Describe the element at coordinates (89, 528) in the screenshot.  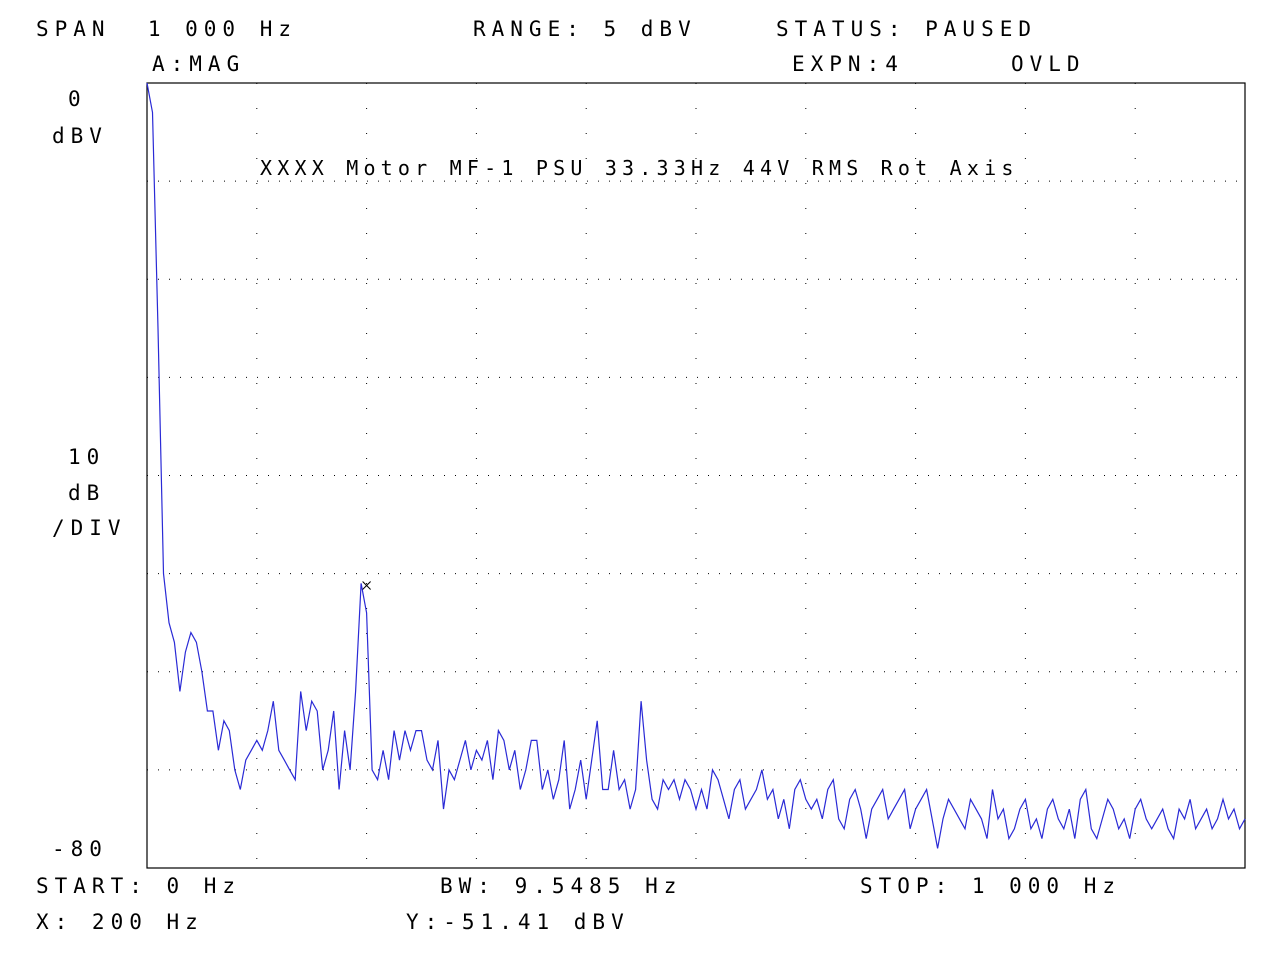
I see `y-scale-per: /DIV` at that location.